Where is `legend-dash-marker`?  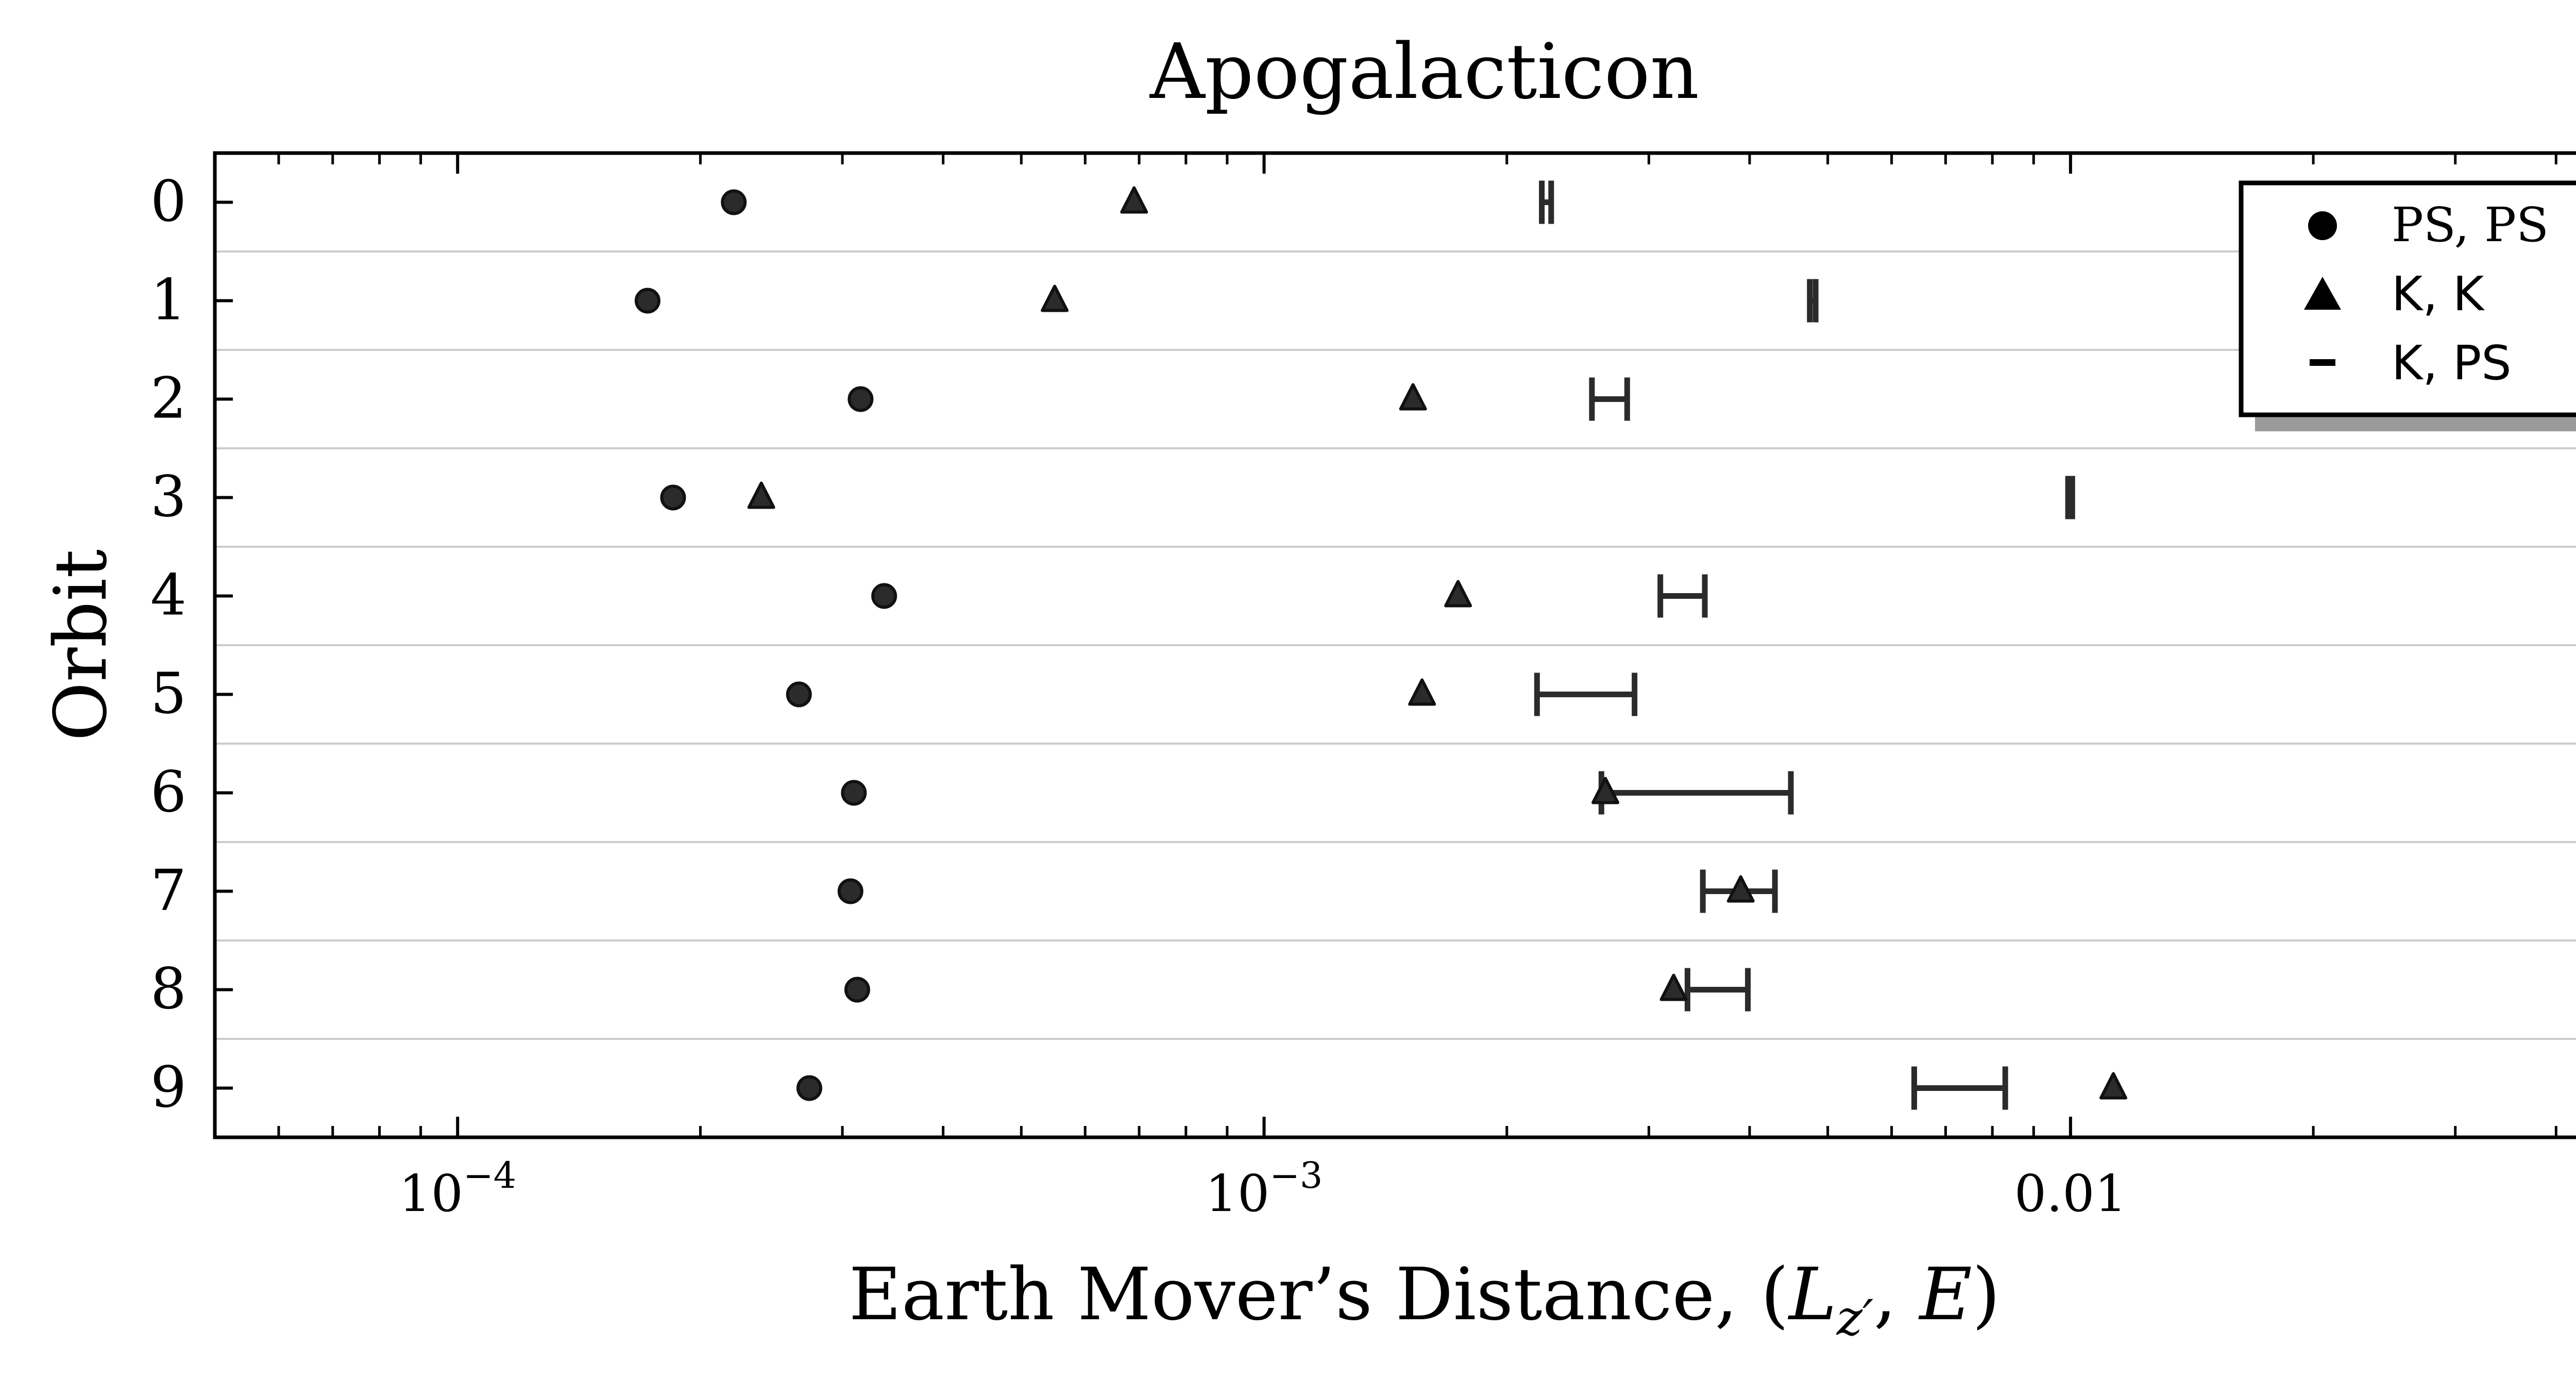
legend-dash-marker is located at coordinates (2322, 362).